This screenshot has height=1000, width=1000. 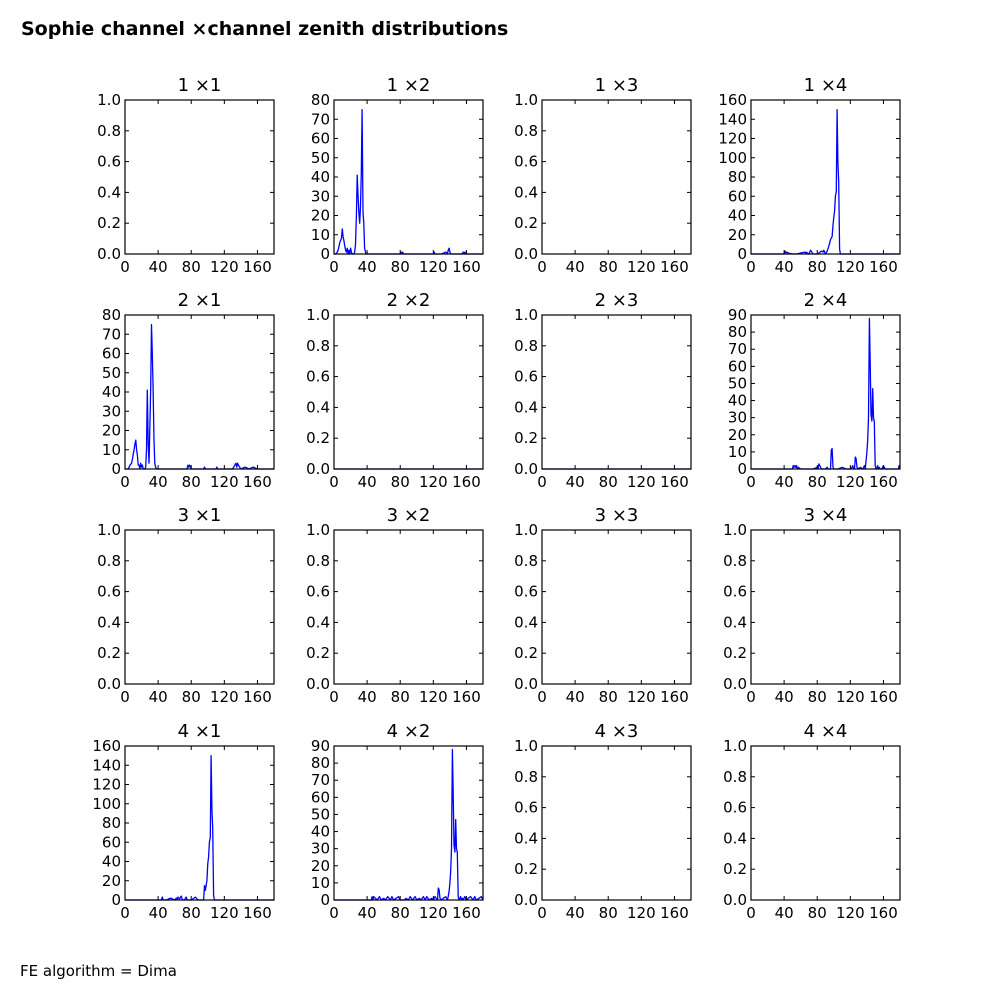 What do you see at coordinates (409, 85) in the screenshot?
I see `subplot-title: 1 ×2` at bounding box center [409, 85].